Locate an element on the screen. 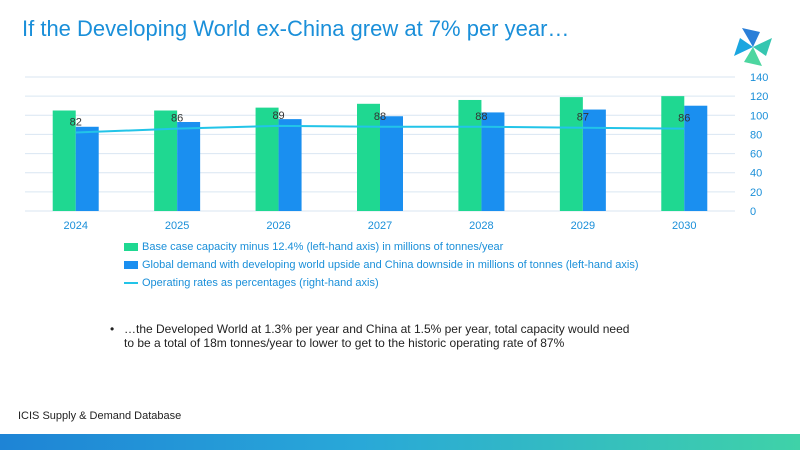 Image resolution: width=800 pixels, height=450 pixels. pinwheel-logo-icon is located at coordinates (753, 47).